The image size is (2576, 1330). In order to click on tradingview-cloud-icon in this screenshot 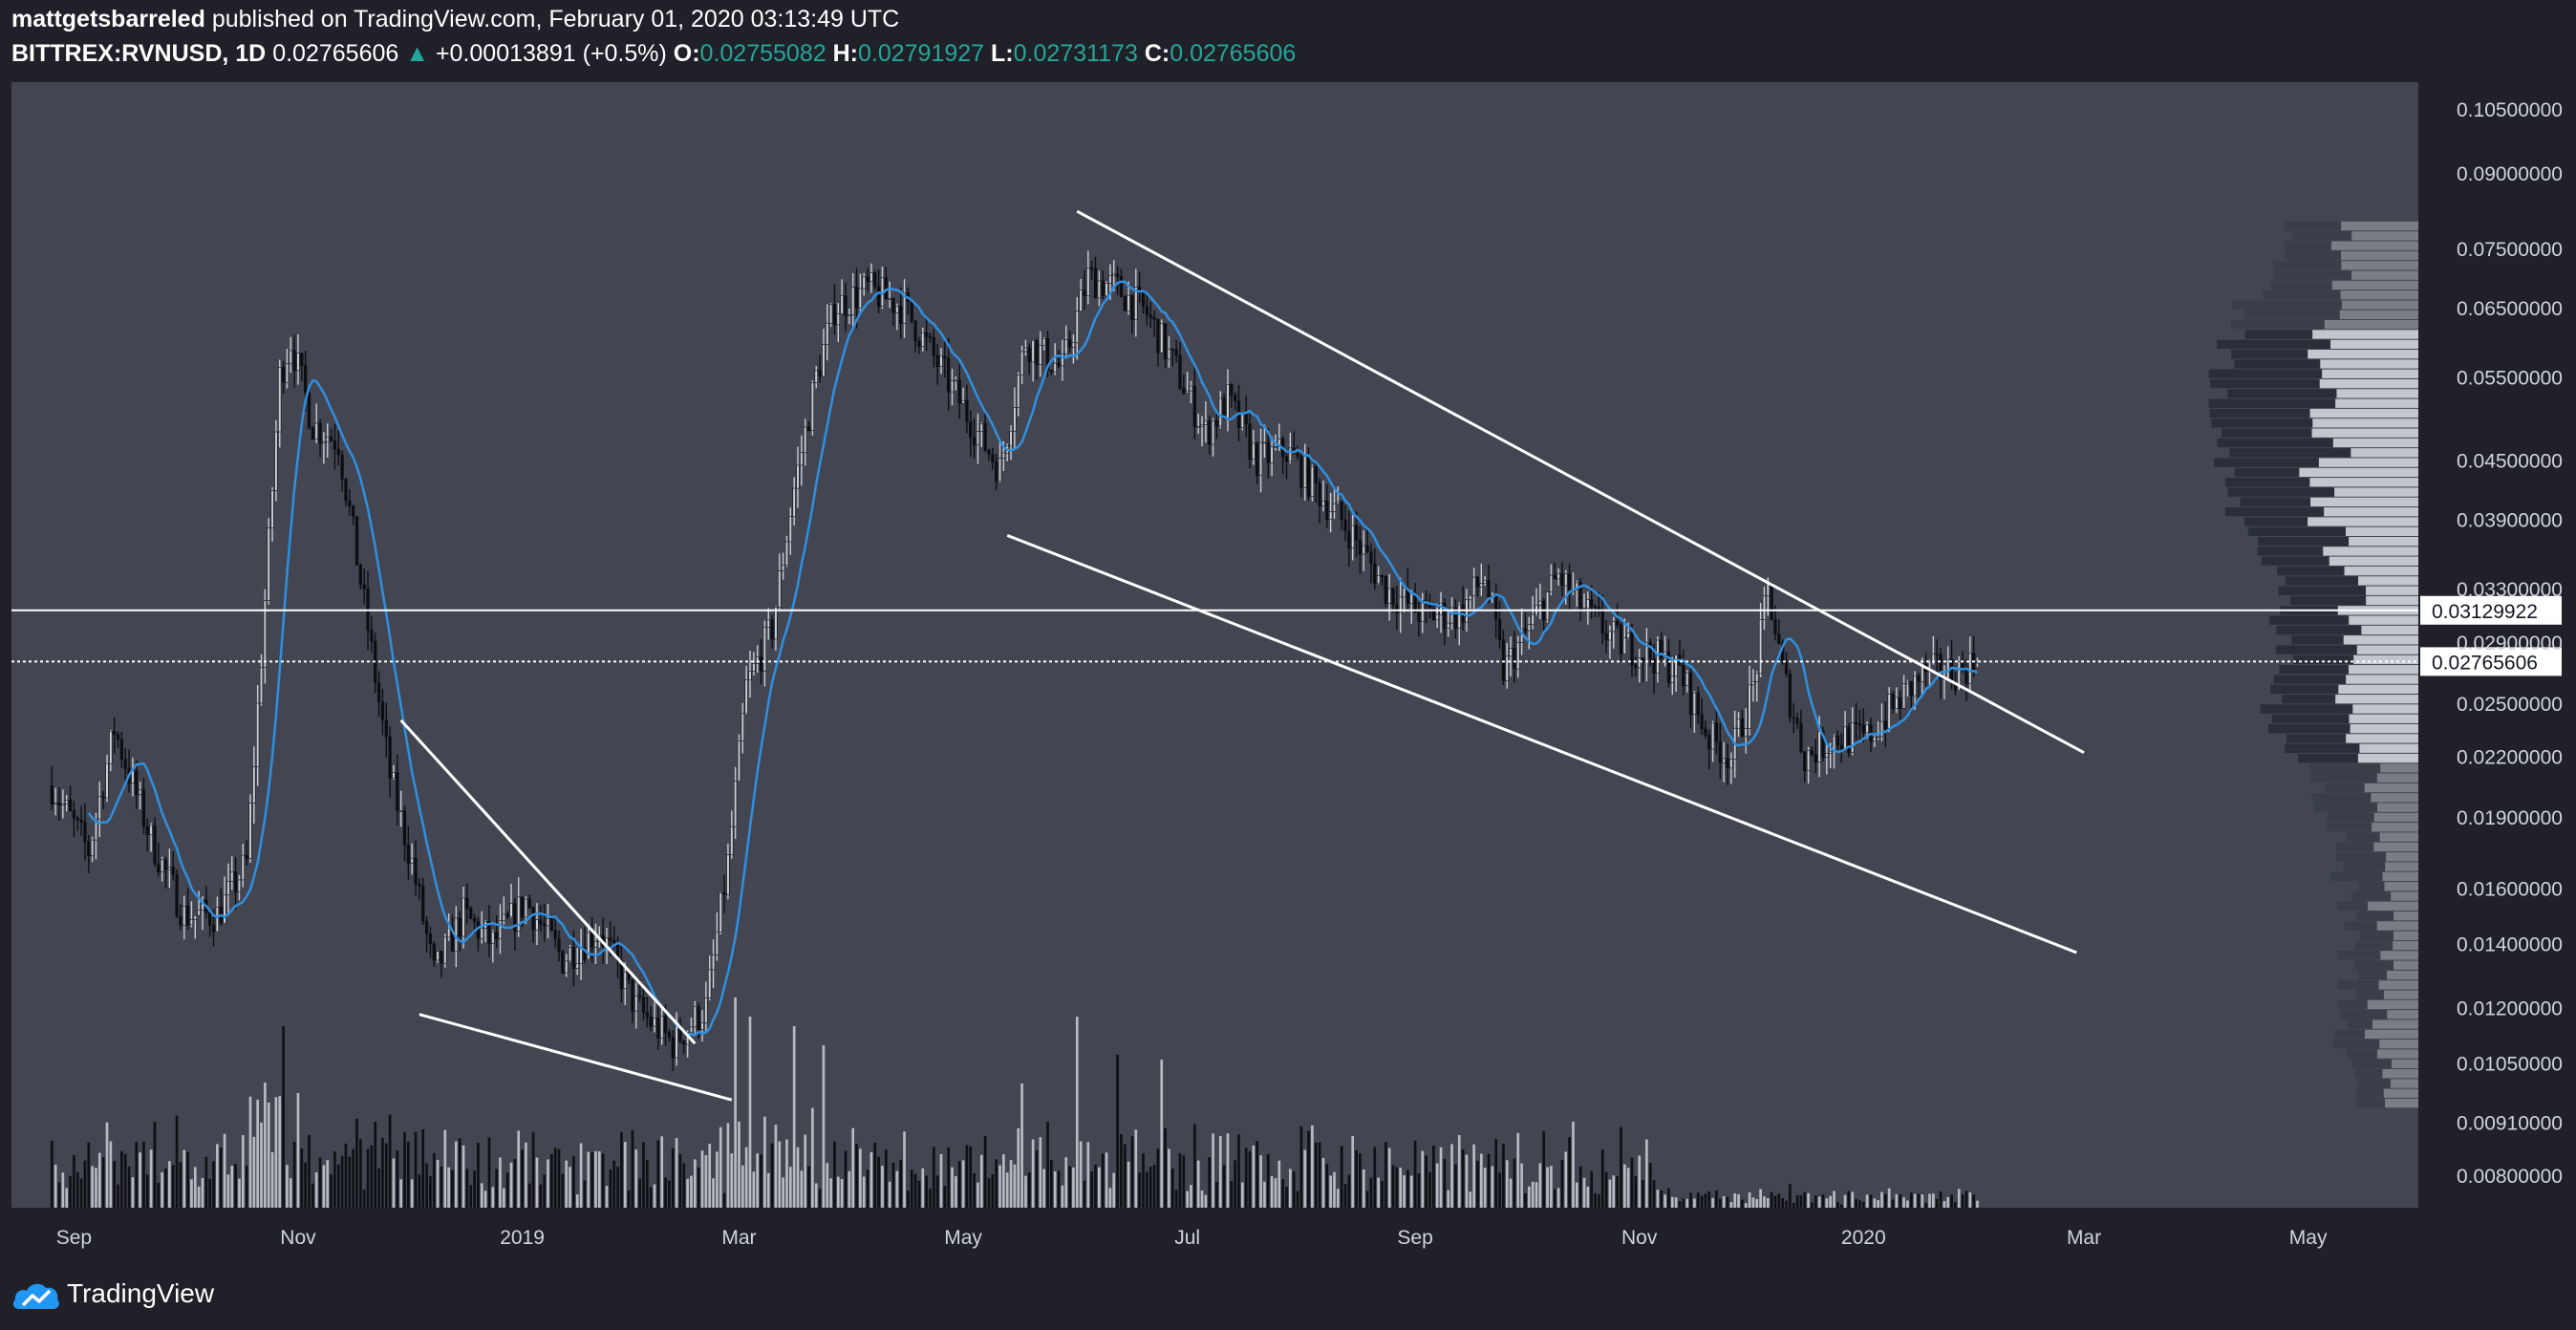, I will do `click(36, 1295)`.